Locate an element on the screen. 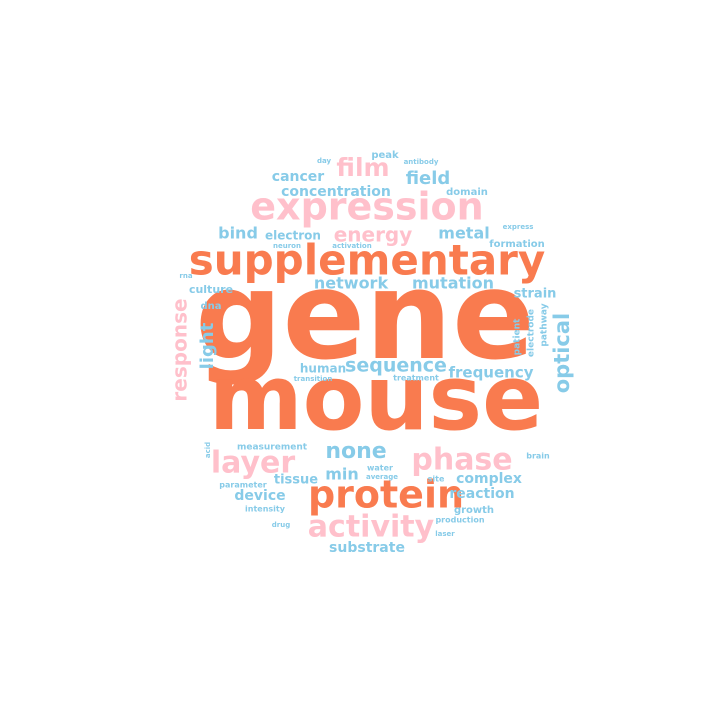  word-measurement: measurement is located at coordinates (272, 448).